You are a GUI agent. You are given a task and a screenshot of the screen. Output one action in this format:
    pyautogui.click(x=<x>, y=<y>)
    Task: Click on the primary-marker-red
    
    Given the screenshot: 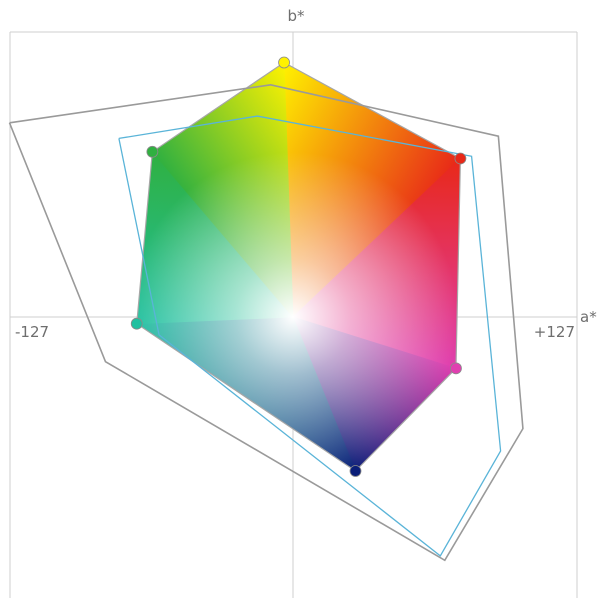 What is the action you would take?
    pyautogui.click(x=460, y=158)
    